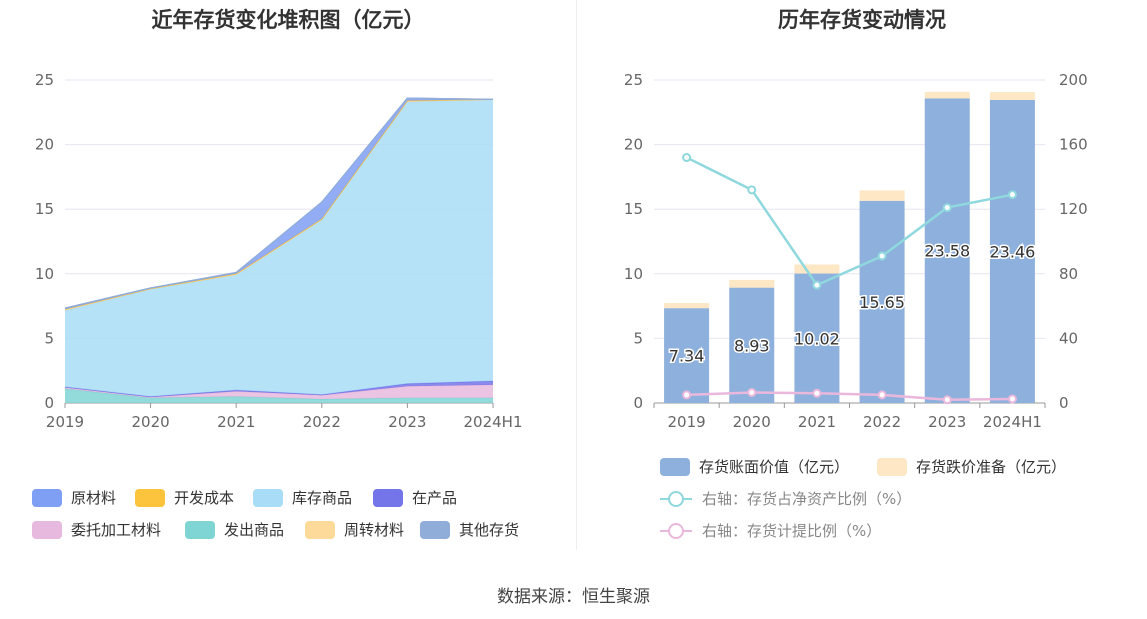  Describe the element at coordinates (1073, 80) in the screenshot. I see `y-right-tick-label: 200` at that location.